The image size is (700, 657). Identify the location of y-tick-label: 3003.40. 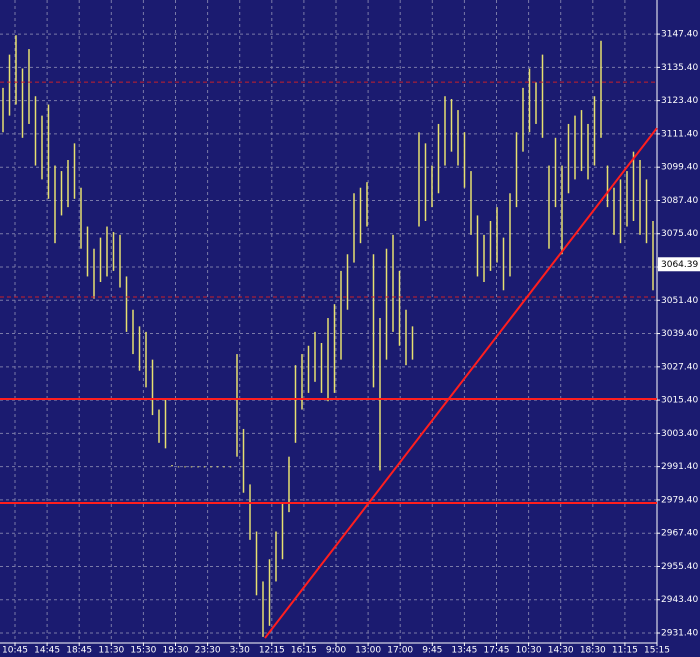
(679, 434).